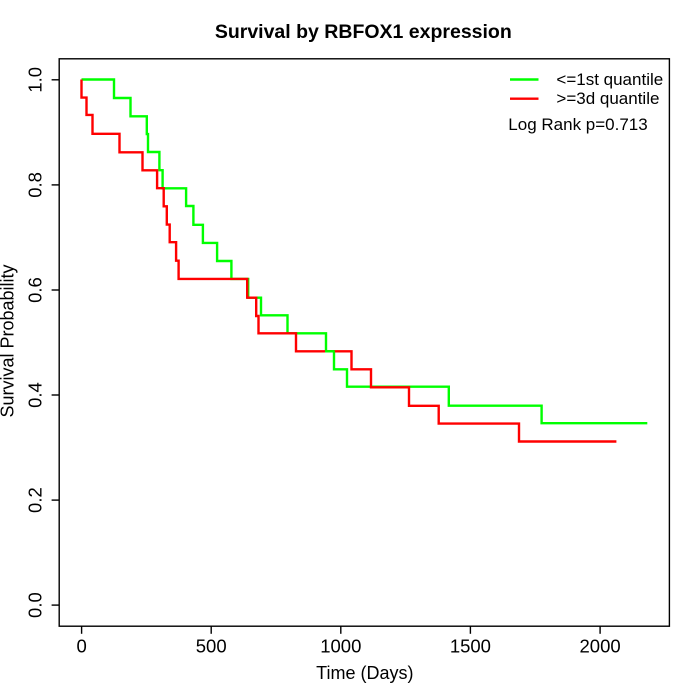 The height and width of the screenshot is (700, 700). I want to click on svg-text: Log Rank p=0.713, so click(577, 124).